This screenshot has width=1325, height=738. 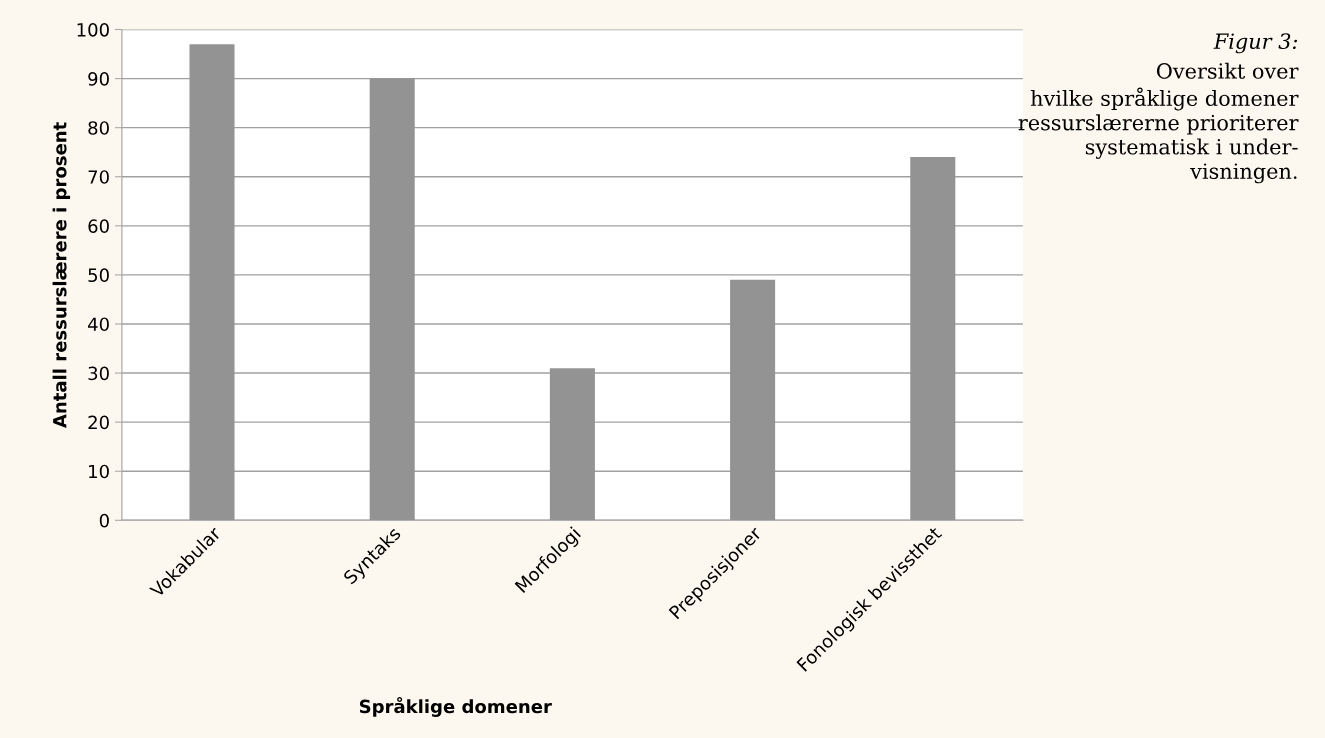 What do you see at coordinates (1255, 43) in the screenshot?
I see `text: Figur 3:` at bounding box center [1255, 43].